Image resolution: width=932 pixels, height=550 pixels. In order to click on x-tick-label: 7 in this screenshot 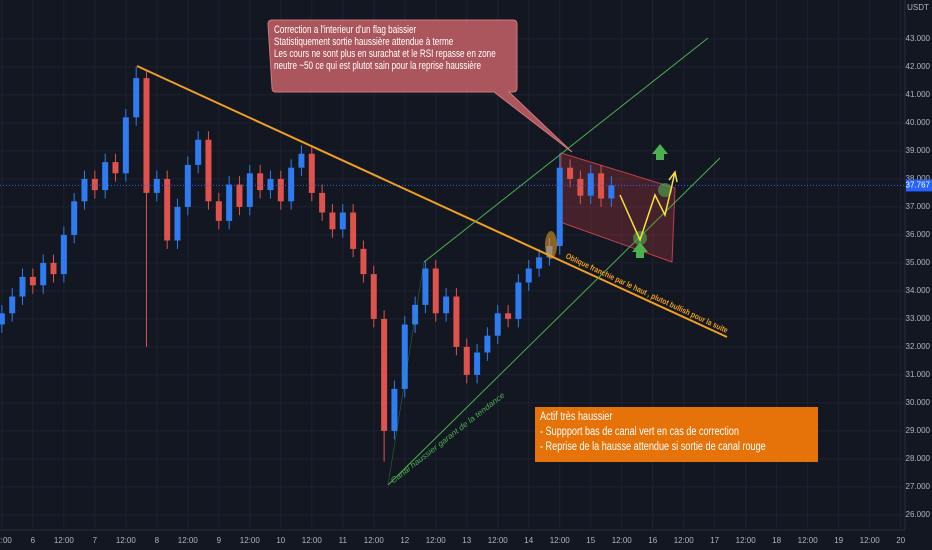, I will do `click(95, 540)`.